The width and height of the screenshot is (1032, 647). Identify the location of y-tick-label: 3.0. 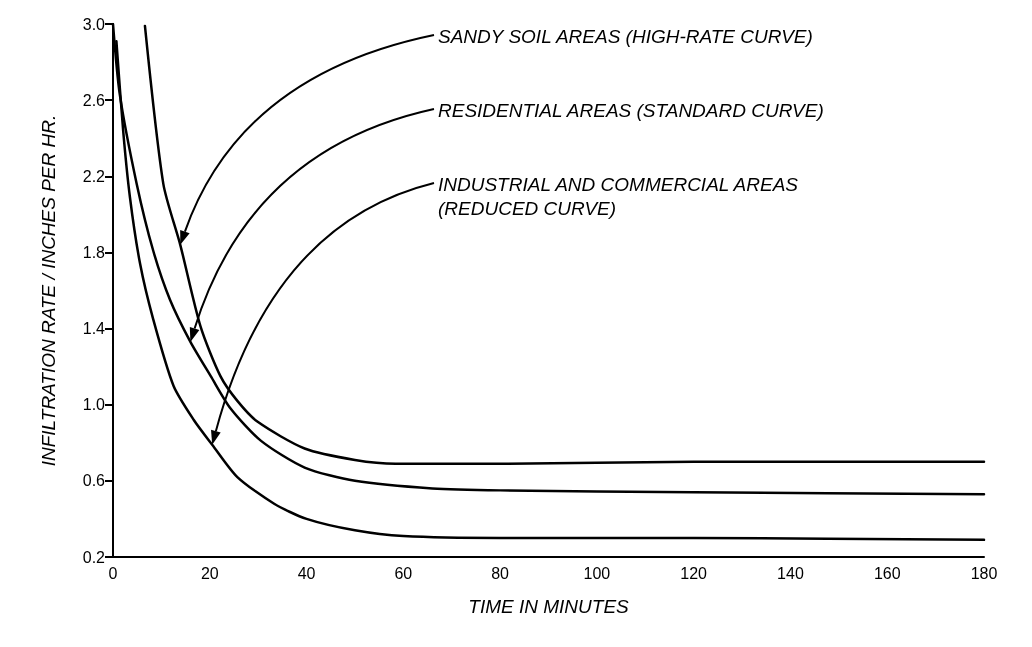
(94, 24).